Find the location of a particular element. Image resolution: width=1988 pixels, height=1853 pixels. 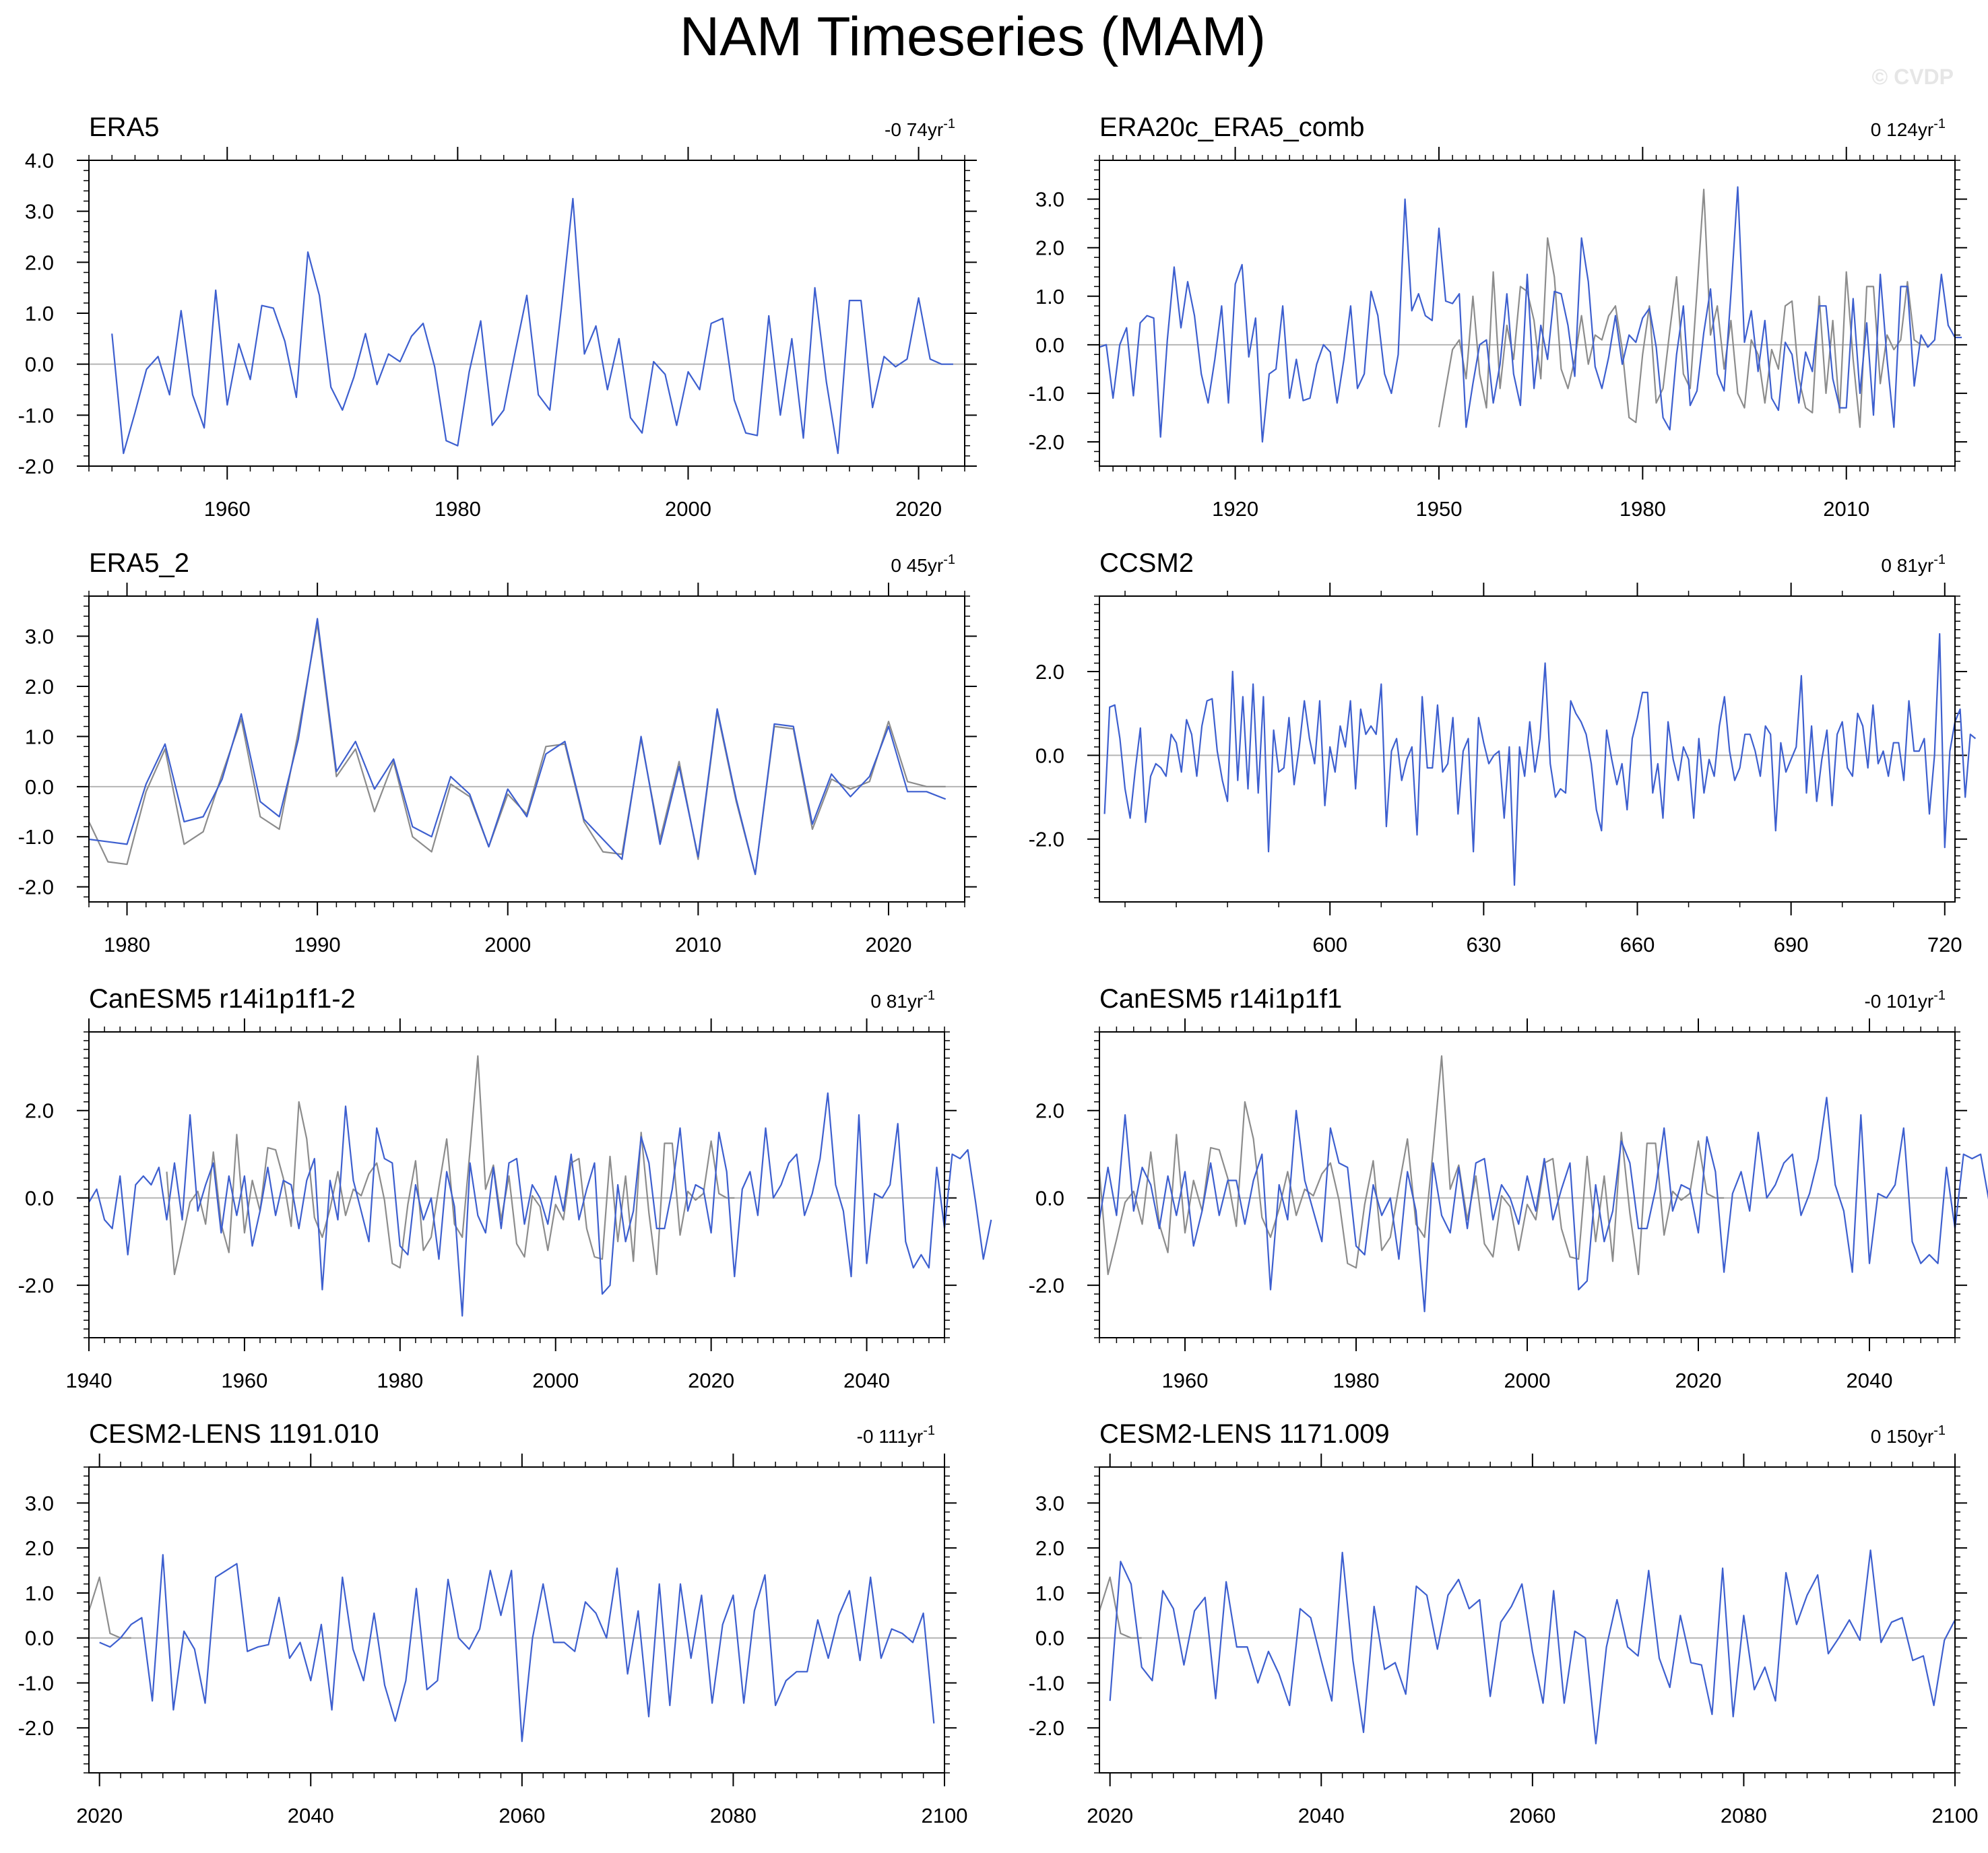

x-tick-label: 2080 is located at coordinates (1744, 1815).